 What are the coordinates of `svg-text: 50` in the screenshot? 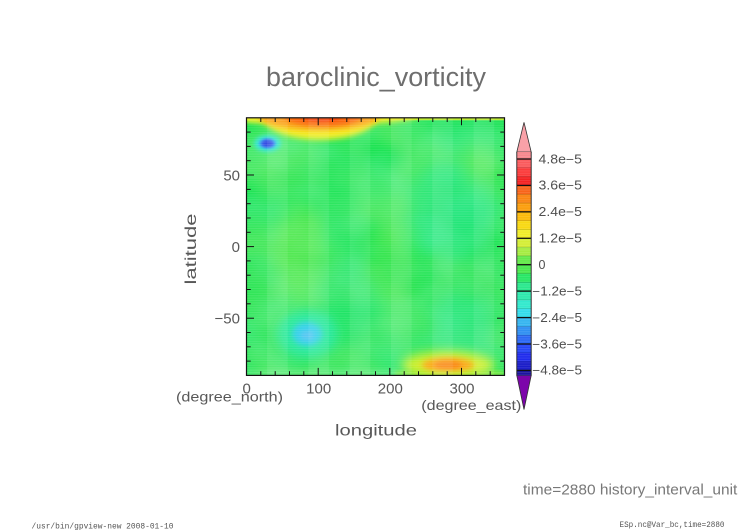 It's located at (231, 176).